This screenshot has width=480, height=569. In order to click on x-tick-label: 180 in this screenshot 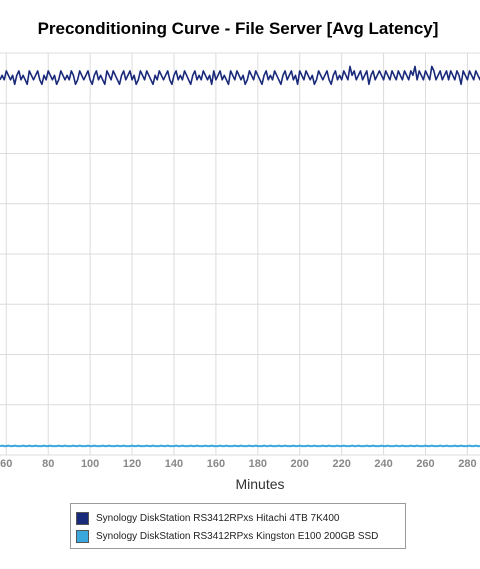, I will do `click(258, 464)`.